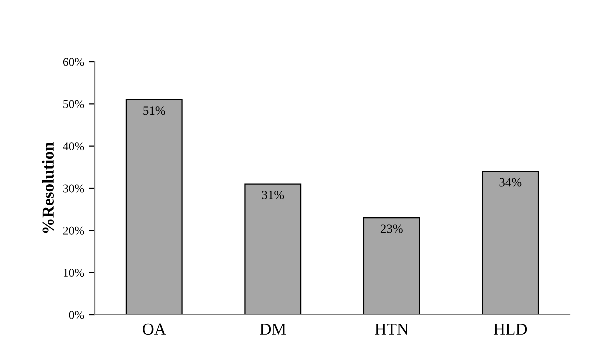 The image size is (594, 364). I want to click on x-tick-label: HLD, so click(511, 329).